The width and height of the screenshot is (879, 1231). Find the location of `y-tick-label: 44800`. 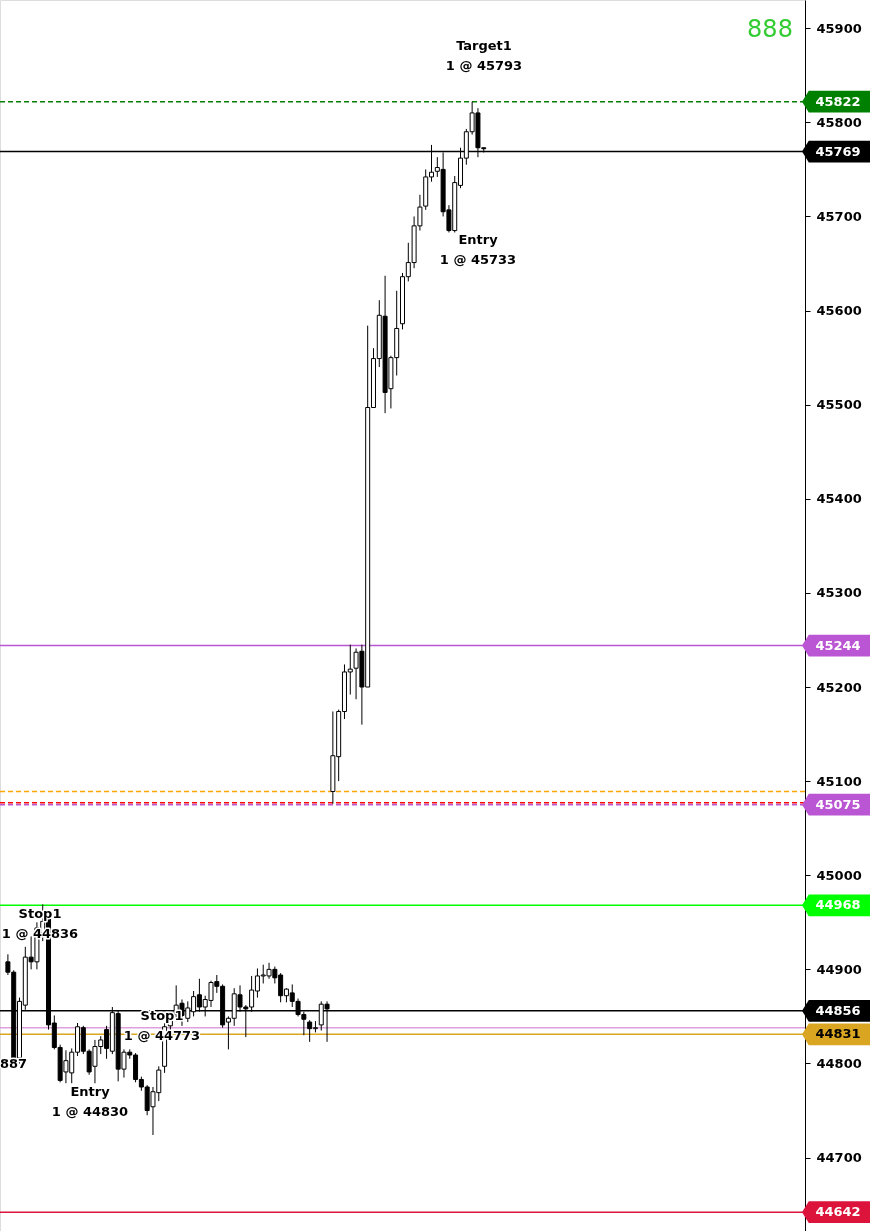

y-tick-label: 44800 is located at coordinates (839, 1063).